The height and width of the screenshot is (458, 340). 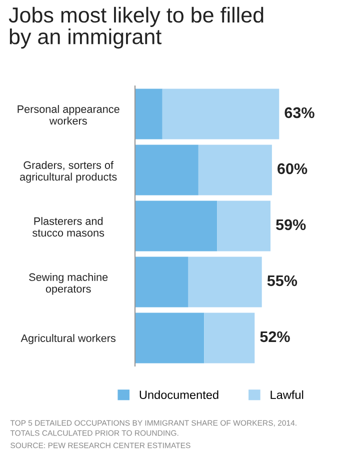 I want to click on annotation: 63%, so click(x=299, y=112).